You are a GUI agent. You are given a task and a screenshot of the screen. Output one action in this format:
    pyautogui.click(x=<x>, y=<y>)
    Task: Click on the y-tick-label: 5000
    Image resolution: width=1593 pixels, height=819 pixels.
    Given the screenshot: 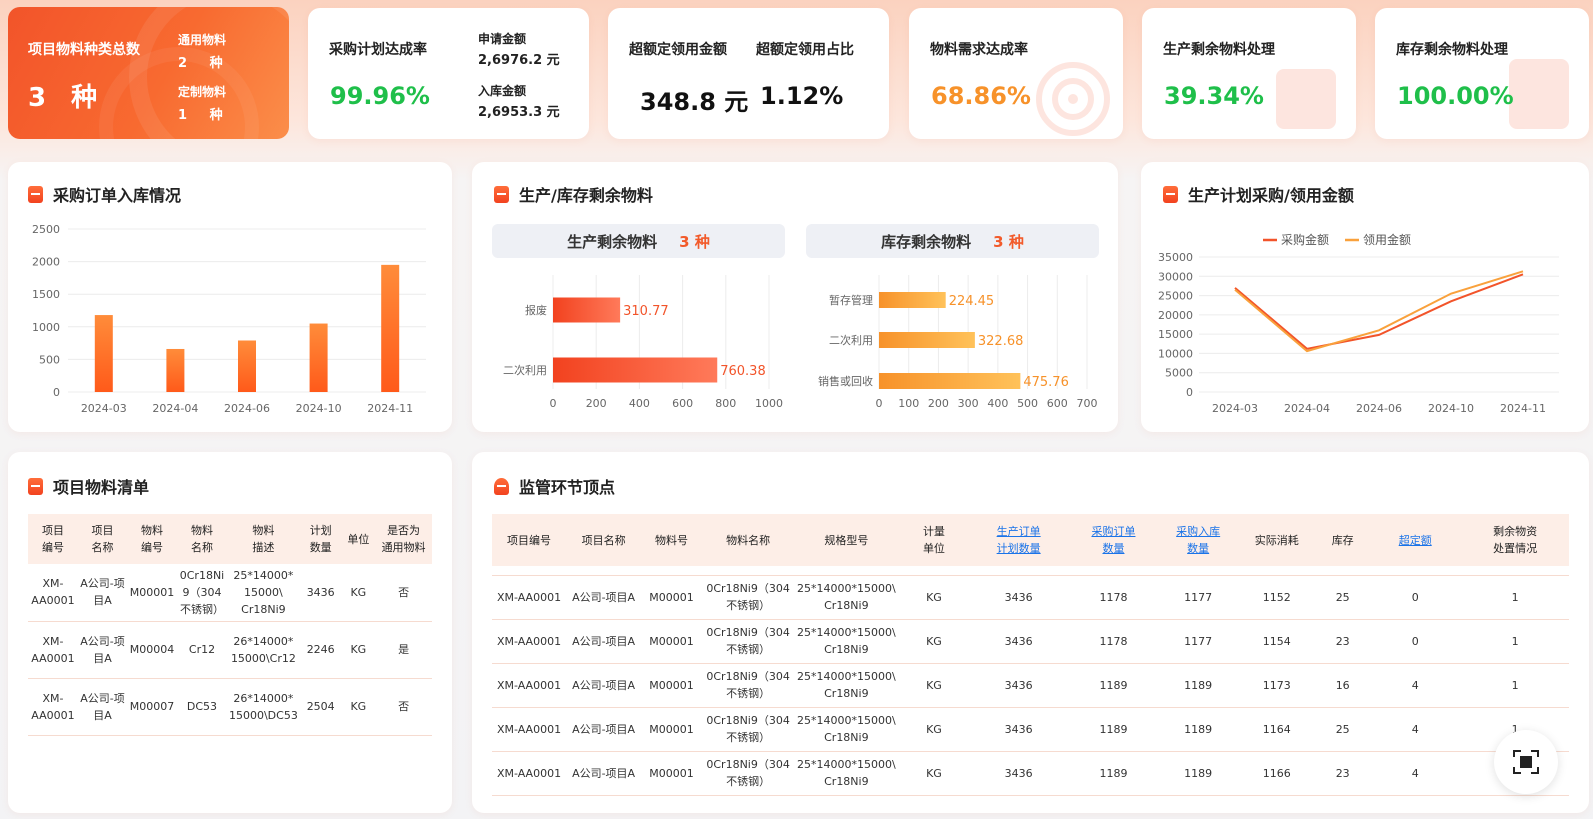 What is the action you would take?
    pyautogui.click(x=1179, y=373)
    